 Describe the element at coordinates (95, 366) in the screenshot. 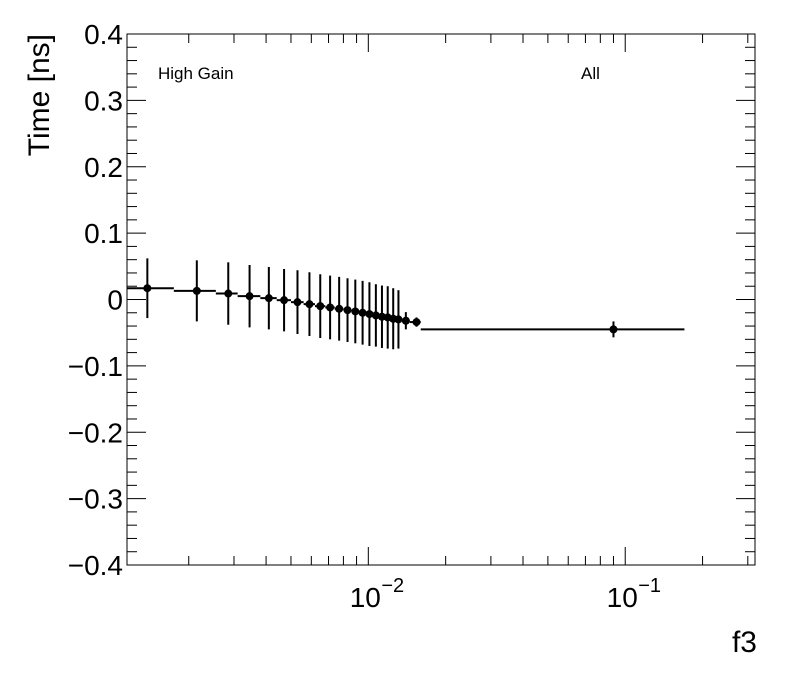

I see `y-tick-label: −0.1` at that location.